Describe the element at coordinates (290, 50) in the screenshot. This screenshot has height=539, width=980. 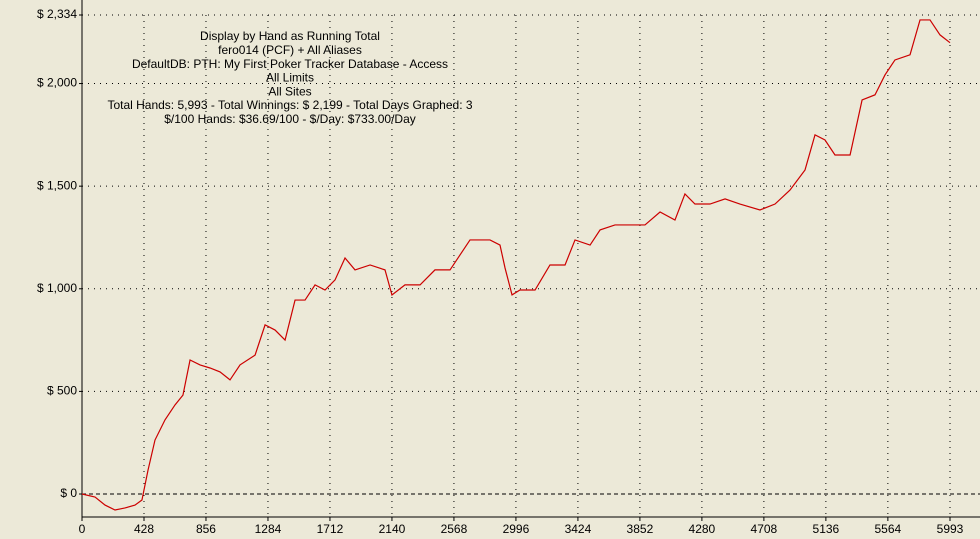
I see `annotation: fero014 (PCF) + All Aliases` at that location.